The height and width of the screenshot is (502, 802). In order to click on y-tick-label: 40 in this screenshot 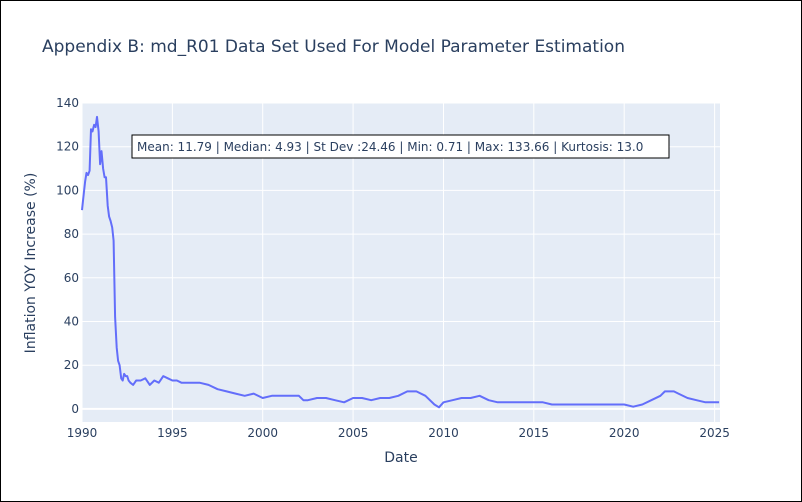, I will do `click(71, 322)`.